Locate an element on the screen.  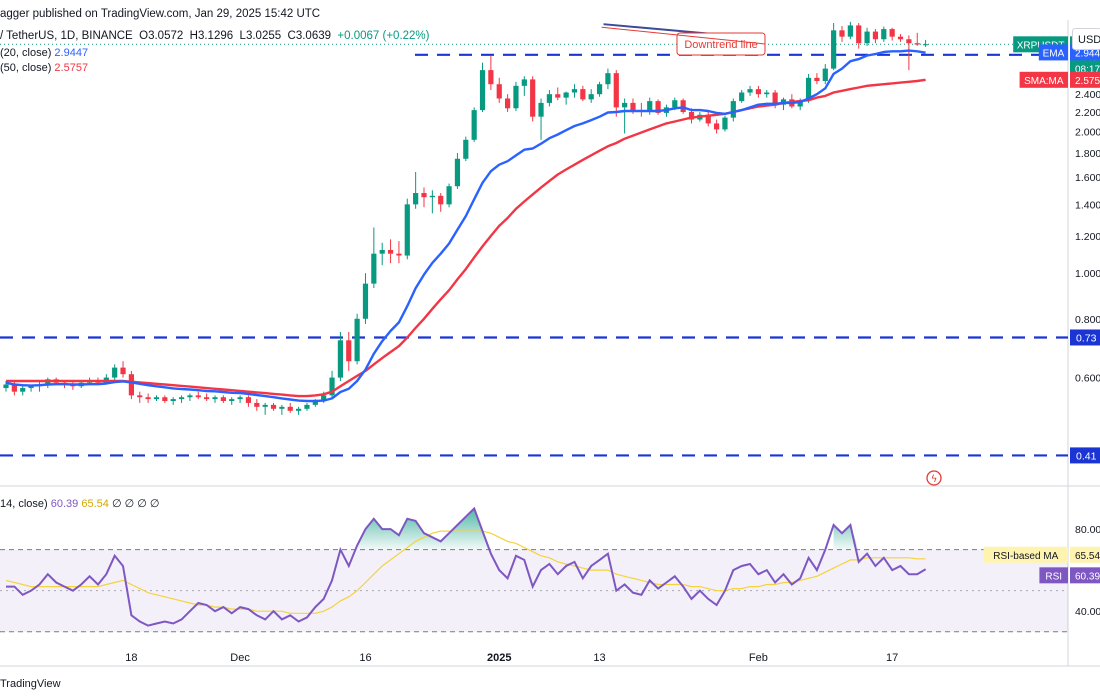
tradingview-logo: TradingView is located at coordinates (30, 684).